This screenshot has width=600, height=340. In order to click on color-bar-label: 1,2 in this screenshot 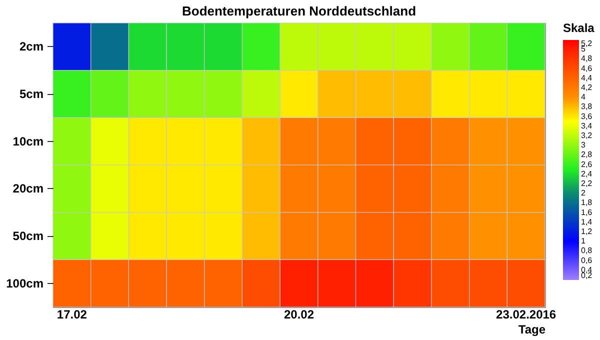, I will do `click(587, 231)`.